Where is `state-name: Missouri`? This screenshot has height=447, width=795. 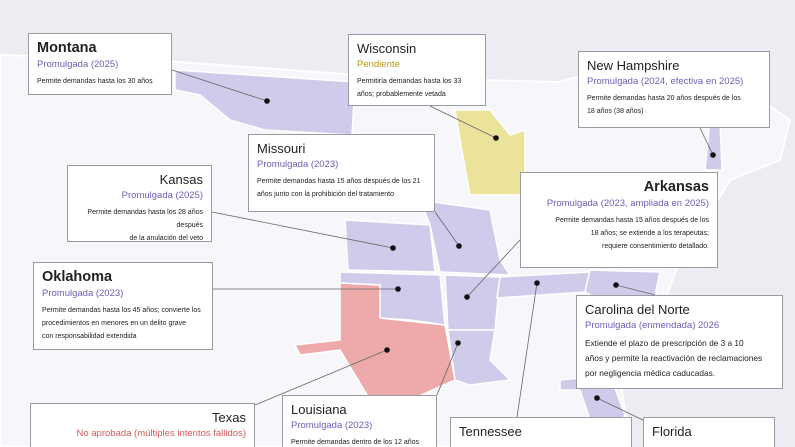
state-name: Missouri is located at coordinates (281, 148).